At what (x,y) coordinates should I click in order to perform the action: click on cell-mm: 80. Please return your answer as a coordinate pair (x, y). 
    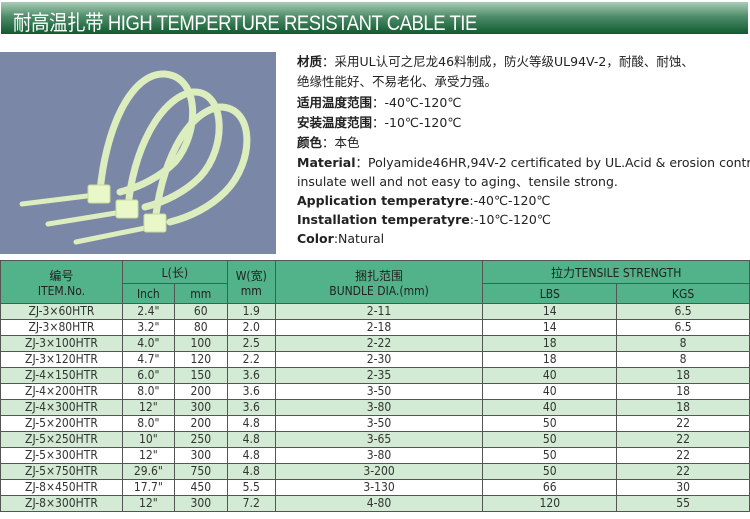
    Looking at the image, I should click on (200, 327).